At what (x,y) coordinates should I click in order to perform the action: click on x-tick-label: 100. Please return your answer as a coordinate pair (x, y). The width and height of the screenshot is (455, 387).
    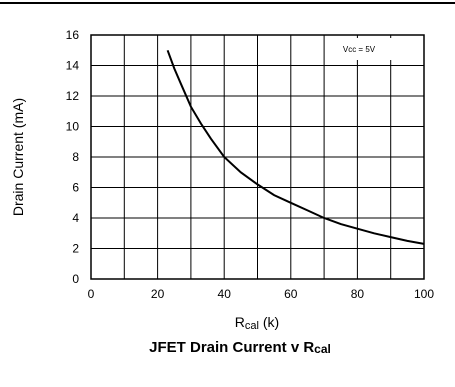
    Looking at the image, I should click on (424, 294).